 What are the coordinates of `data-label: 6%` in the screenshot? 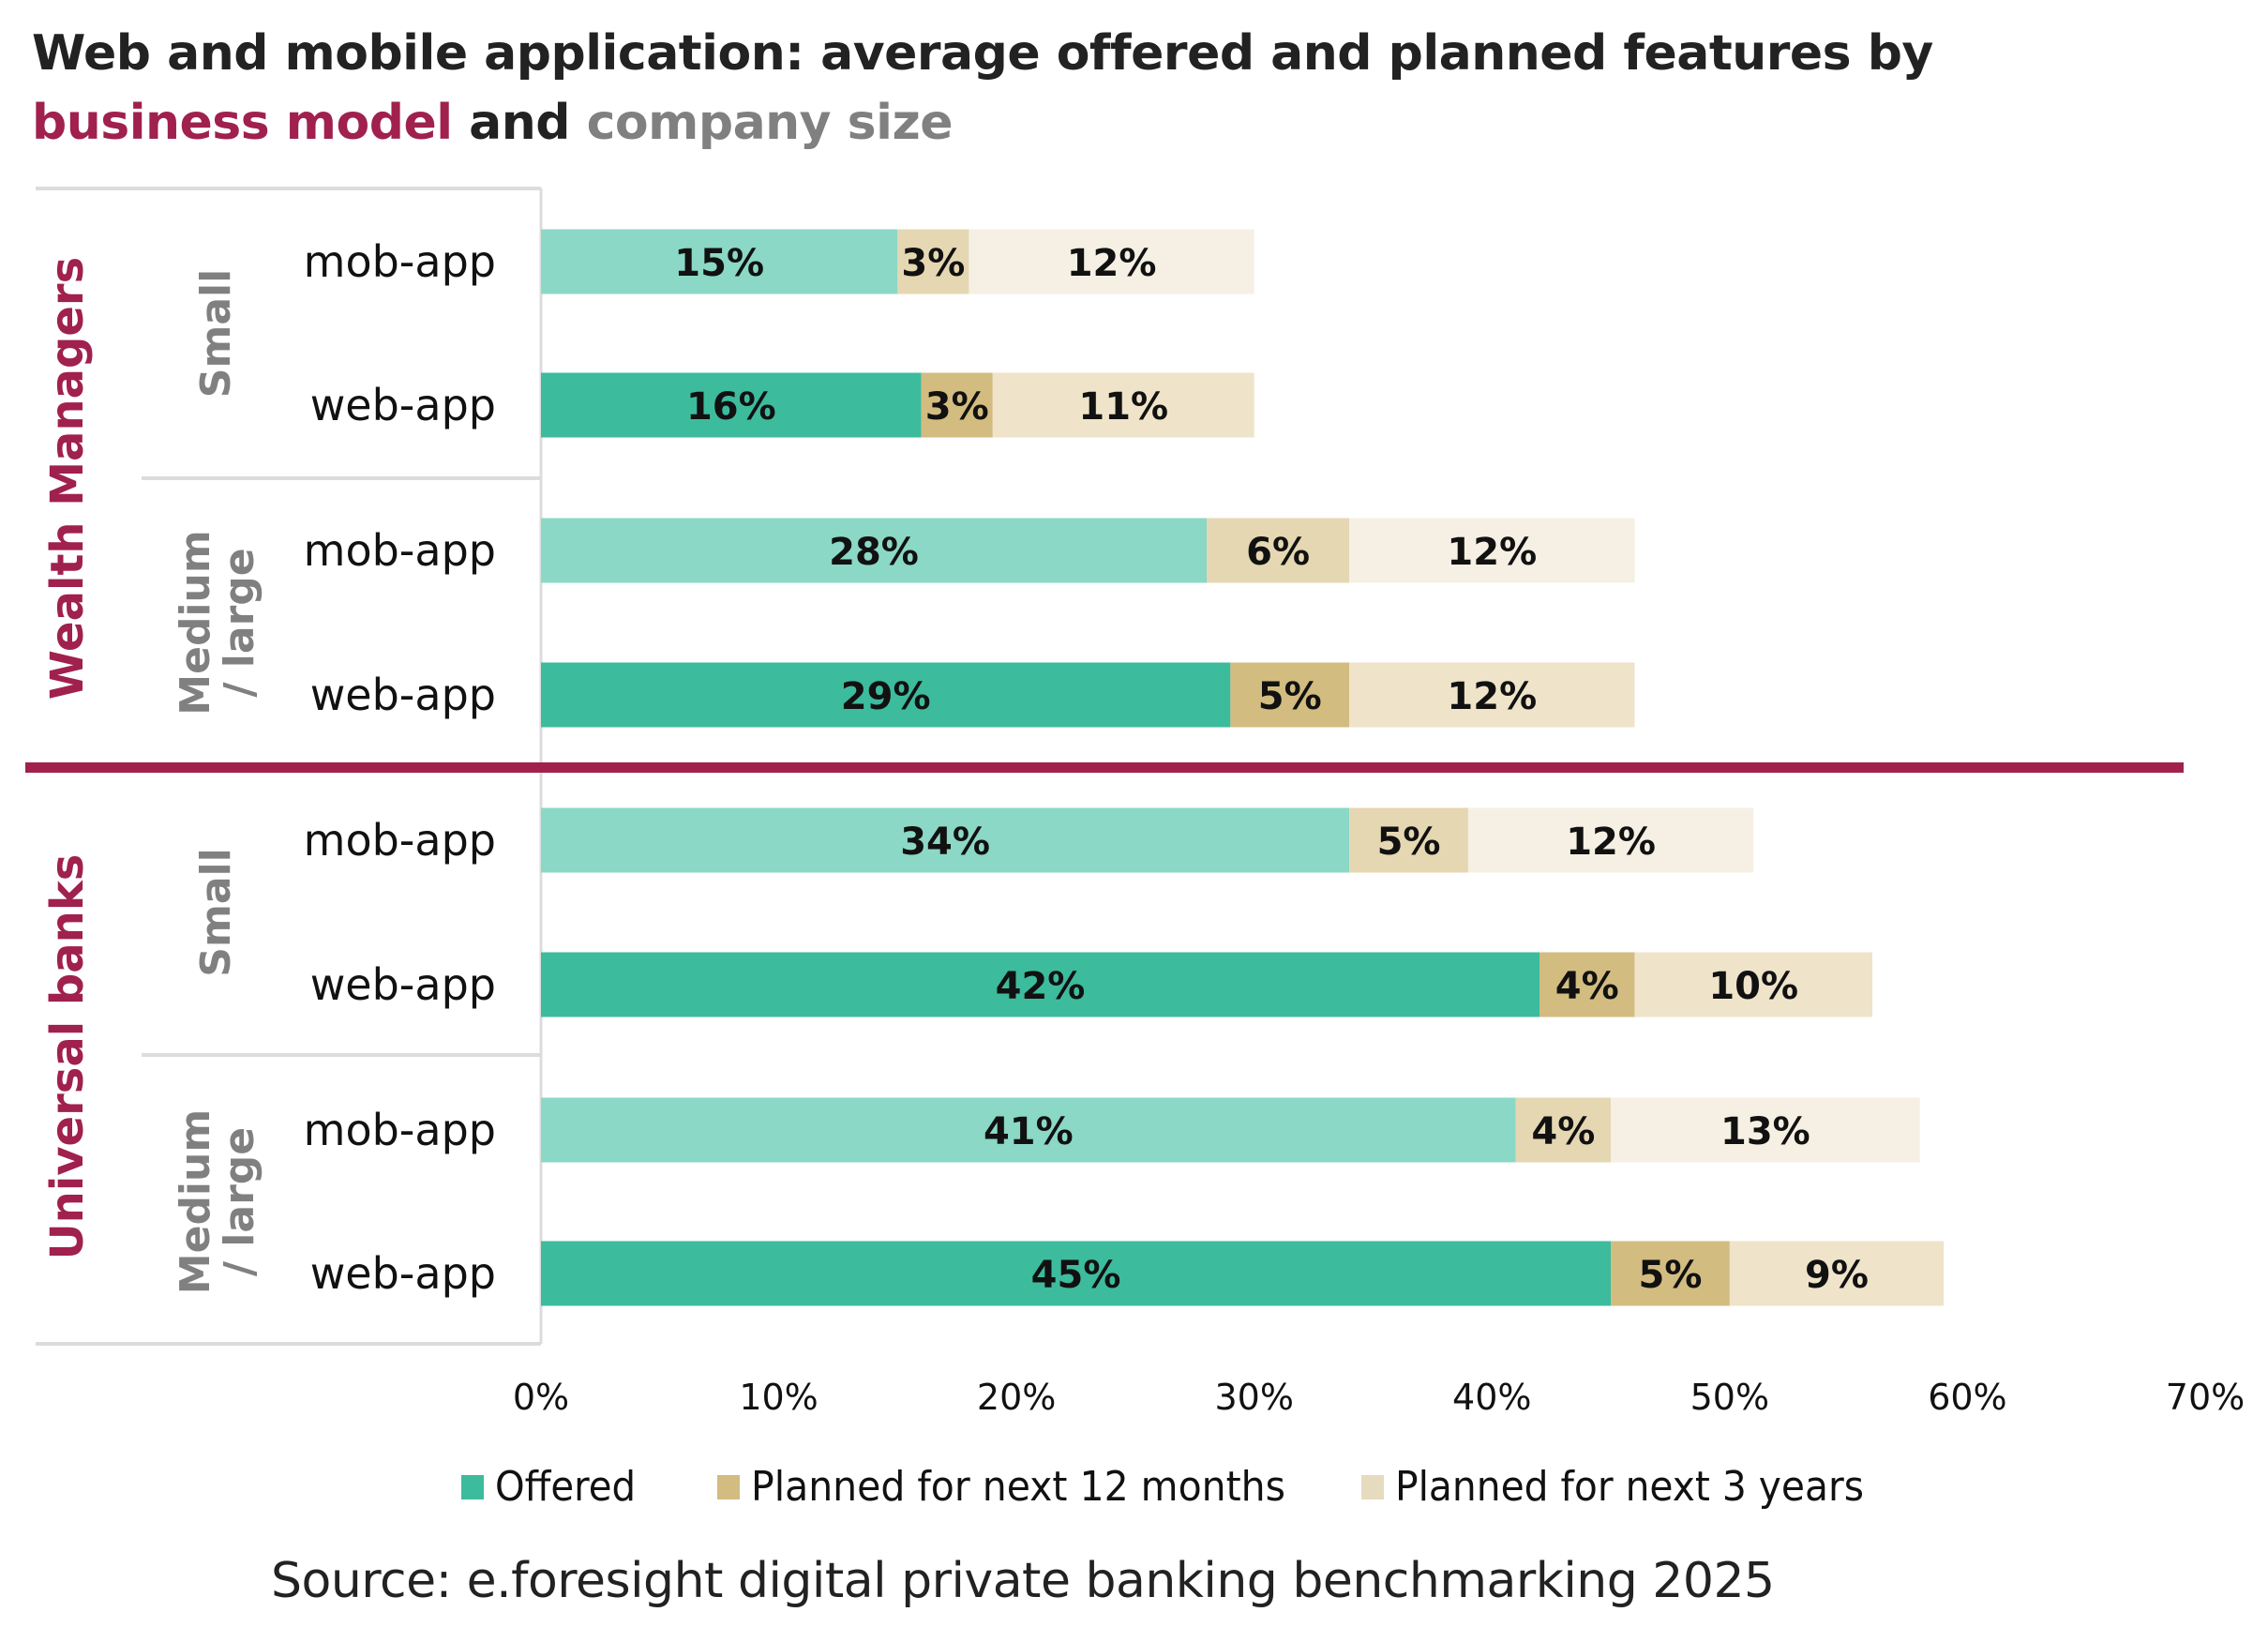 It's located at (1278, 552).